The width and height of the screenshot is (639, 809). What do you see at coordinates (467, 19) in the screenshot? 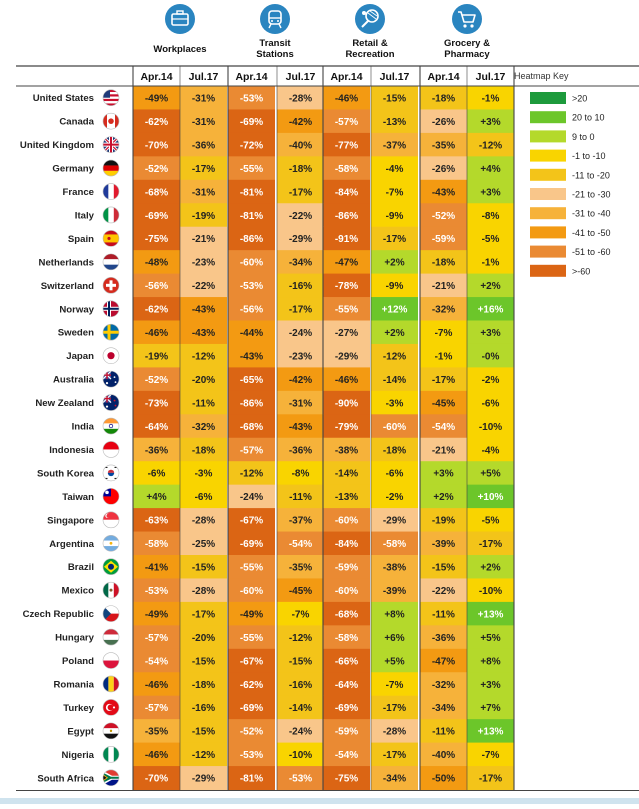
I see `cart-icon` at bounding box center [467, 19].